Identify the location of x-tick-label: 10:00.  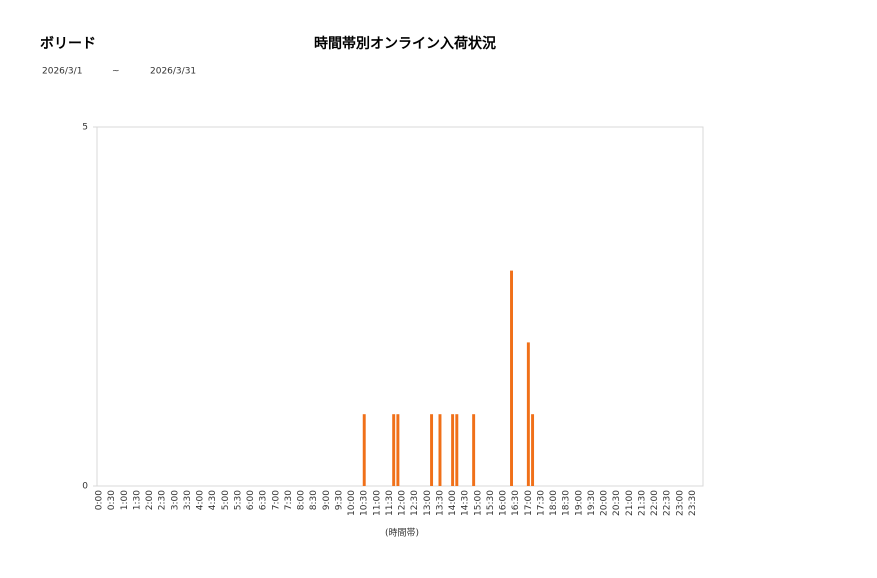
(352, 503).